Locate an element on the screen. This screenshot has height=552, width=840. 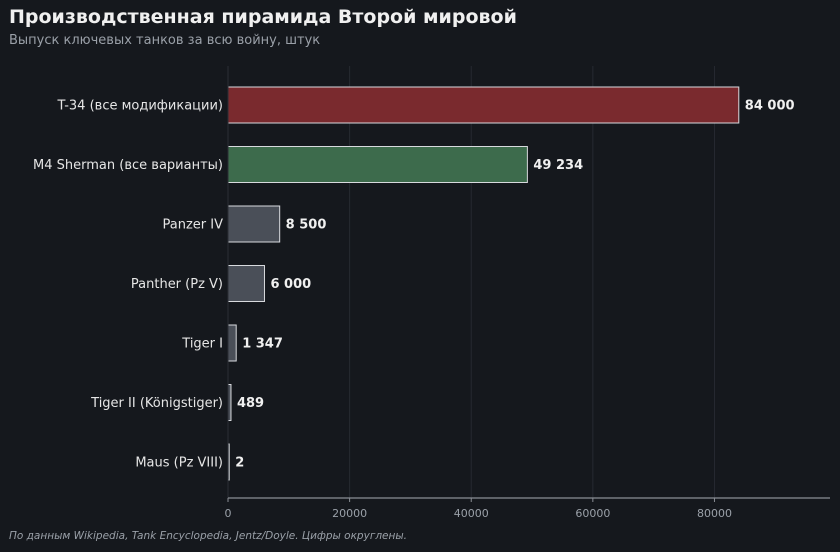
value-label-1: 49 234 is located at coordinates (558, 165).